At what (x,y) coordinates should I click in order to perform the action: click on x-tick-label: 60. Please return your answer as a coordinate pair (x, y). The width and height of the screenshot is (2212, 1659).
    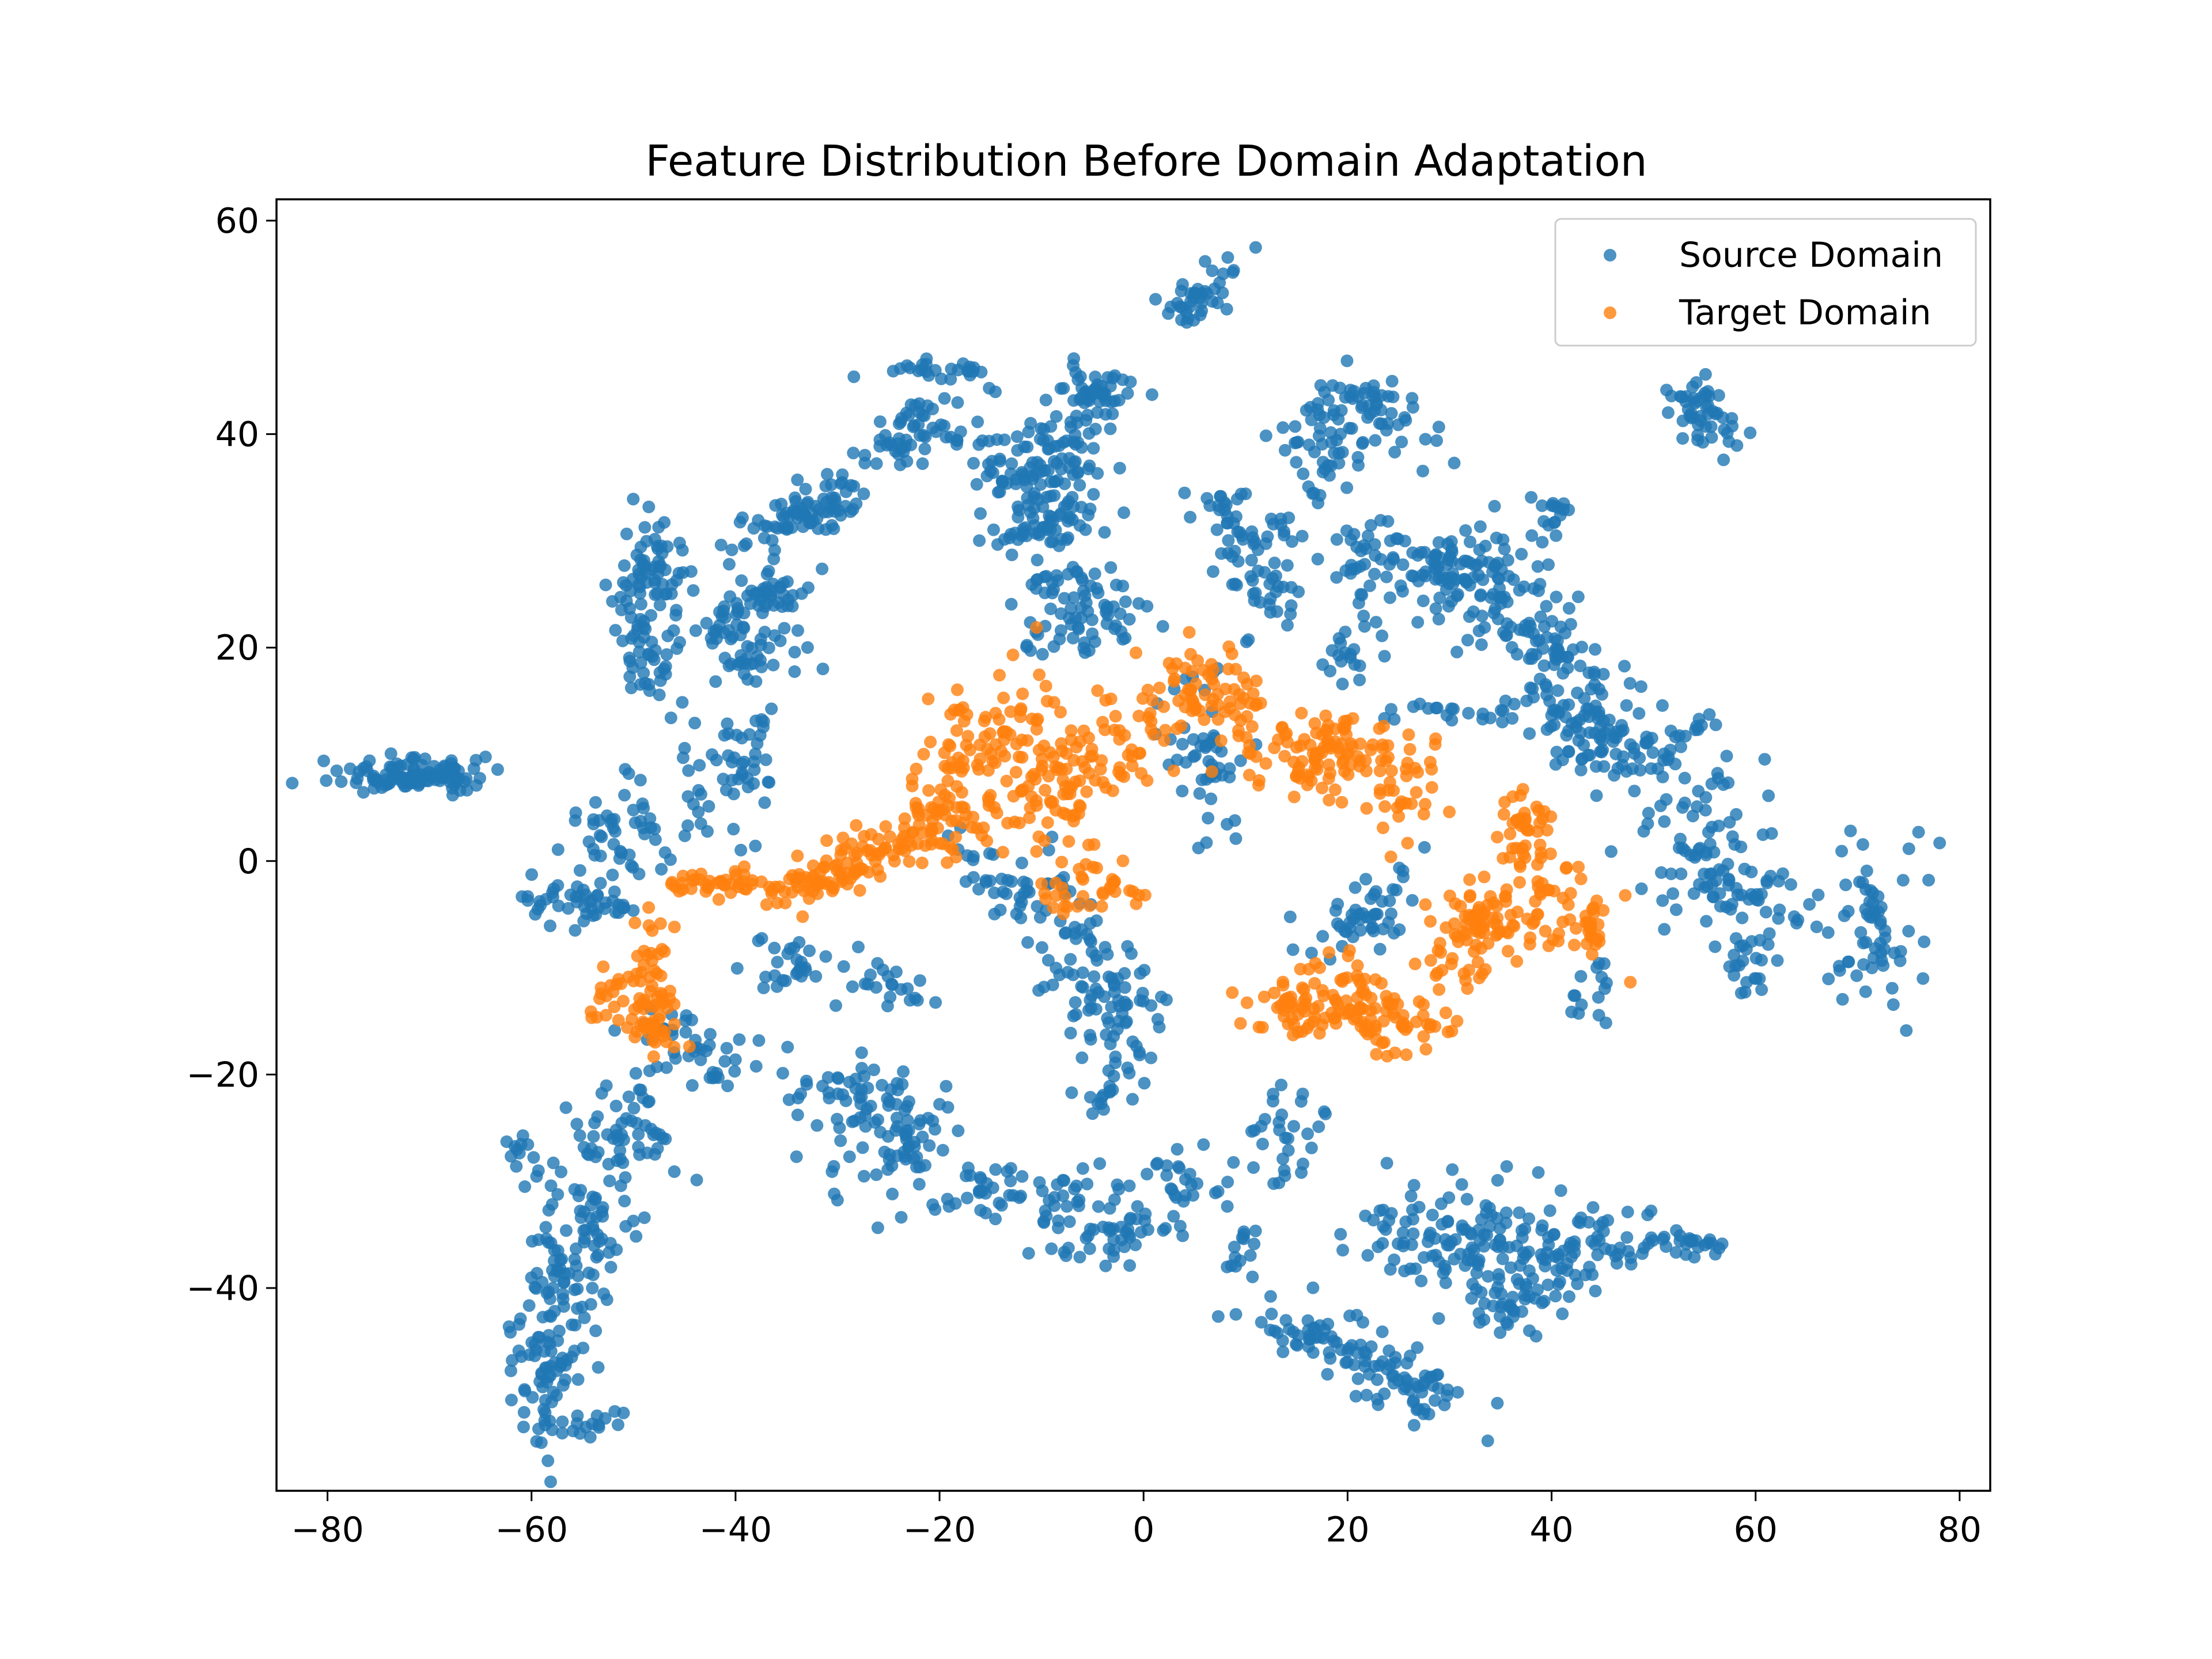
    Looking at the image, I should click on (1756, 1530).